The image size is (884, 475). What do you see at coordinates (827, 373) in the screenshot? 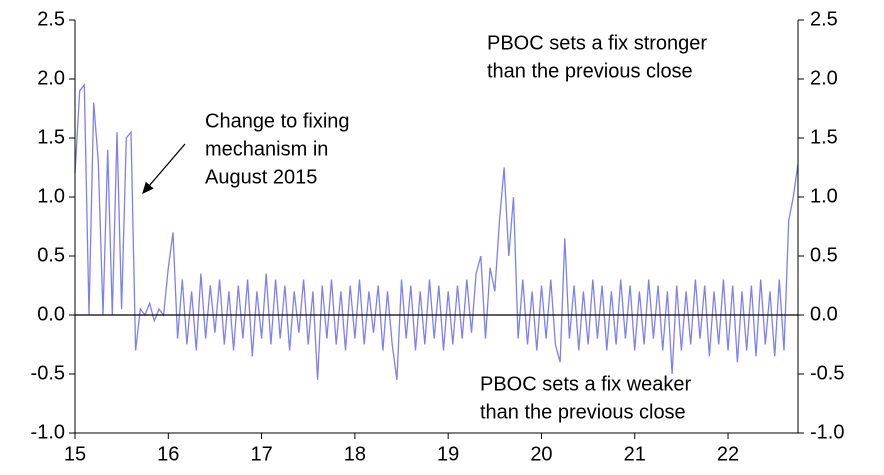
I see `y2-tick-label: -0.5` at bounding box center [827, 373].